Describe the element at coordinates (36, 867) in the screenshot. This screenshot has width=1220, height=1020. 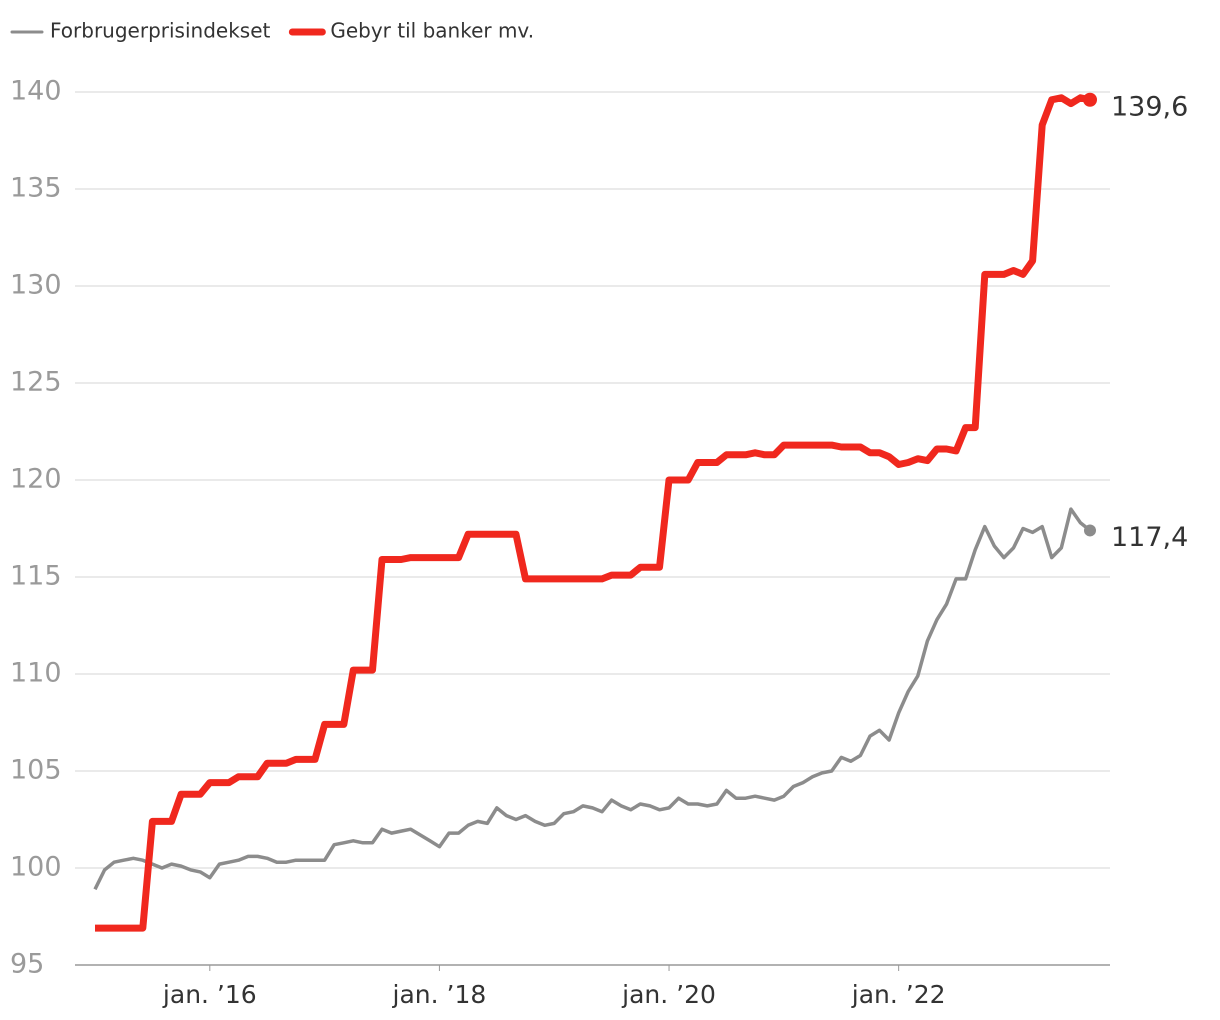
I see `y-tick-label: 100` at that location.